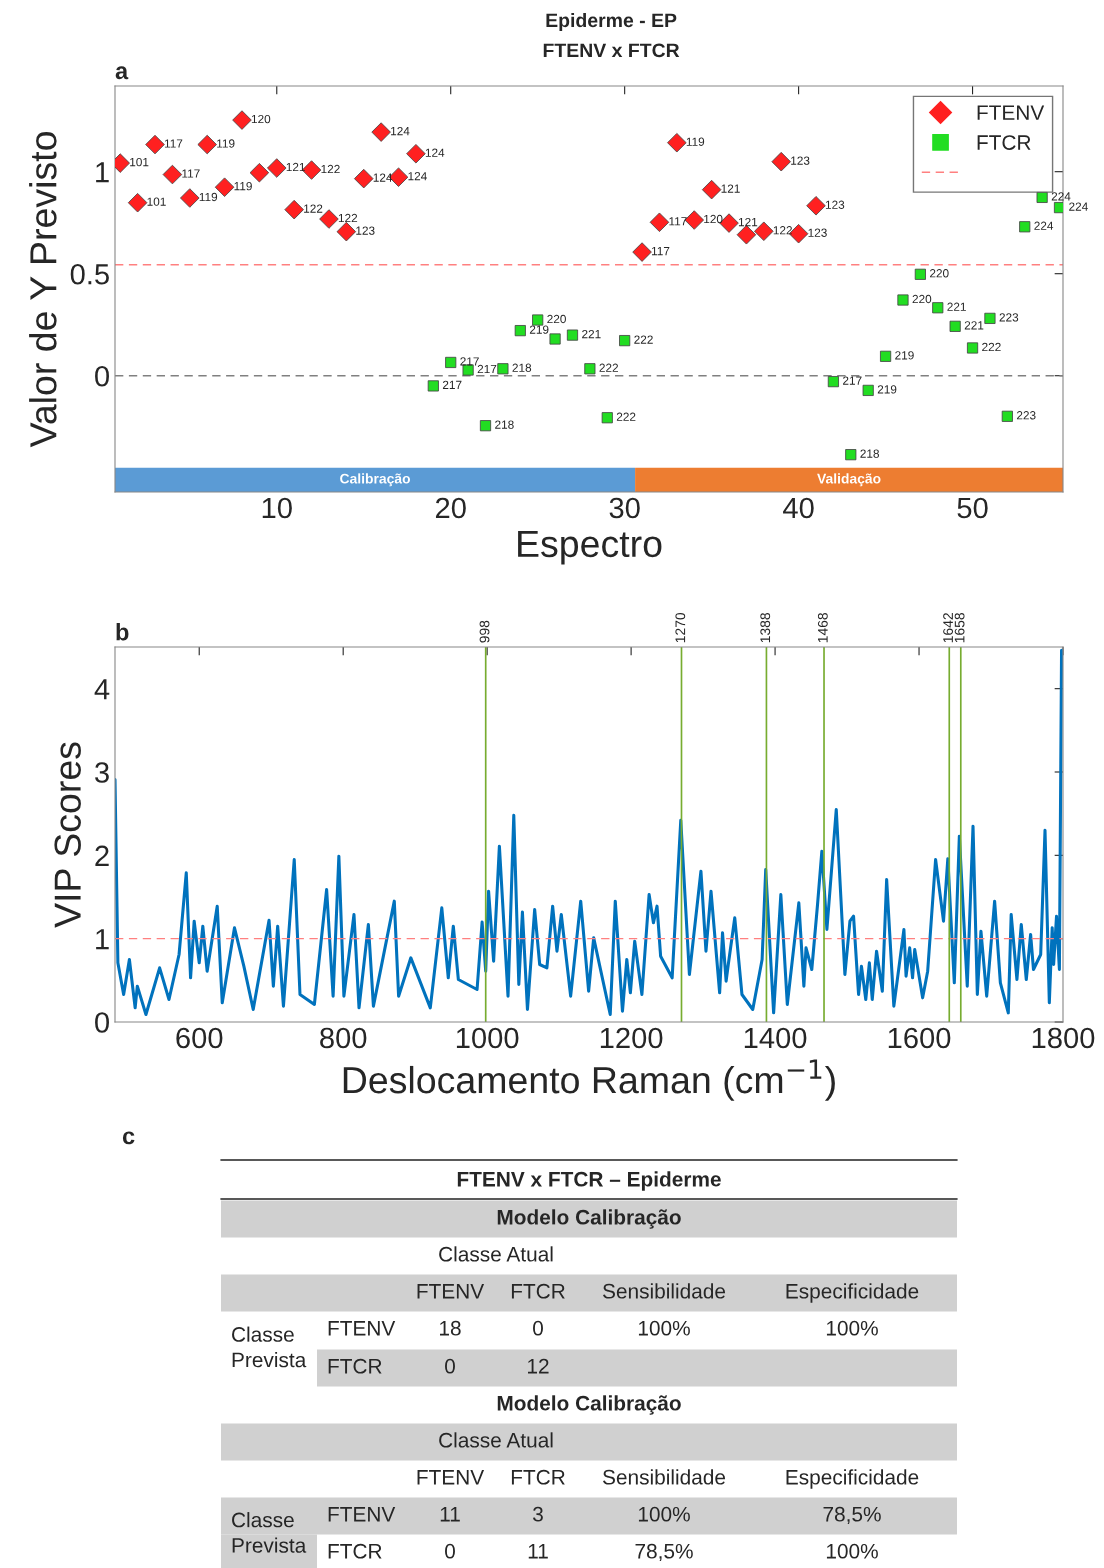 This screenshot has width=1104, height=1568. What do you see at coordinates (849, 480) in the screenshot?
I see `band-label: Validação` at bounding box center [849, 480].